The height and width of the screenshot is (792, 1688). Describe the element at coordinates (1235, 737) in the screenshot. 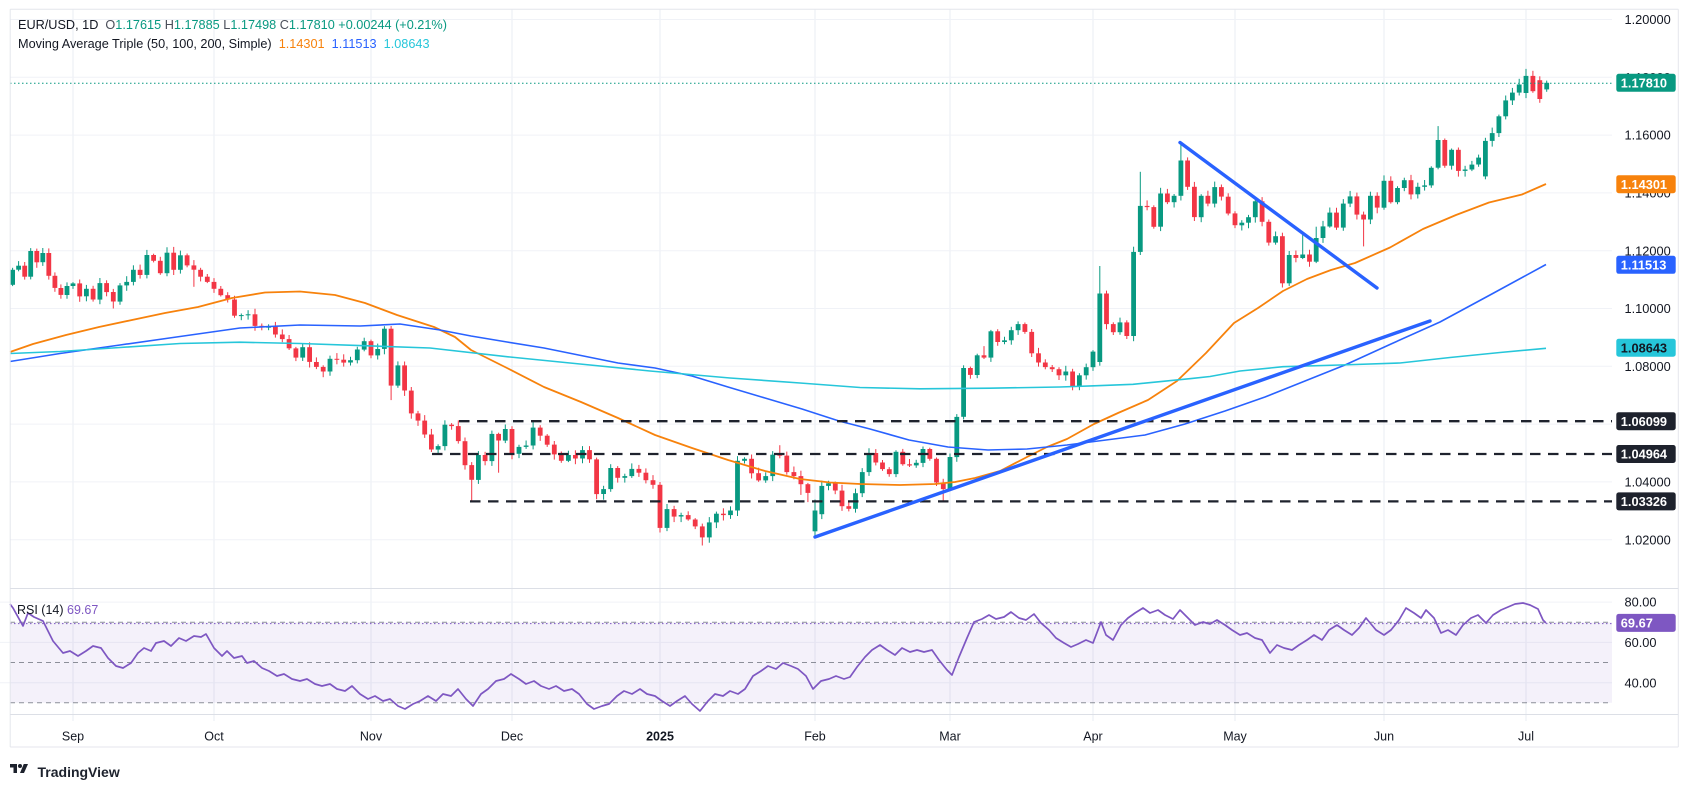

I see `svg-text: May` at that location.